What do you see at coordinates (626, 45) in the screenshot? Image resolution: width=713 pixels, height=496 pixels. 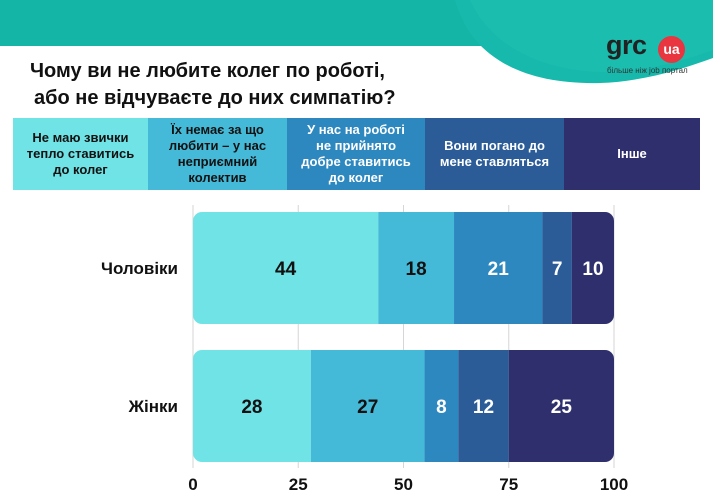 I see `logo-wordmark: grc` at bounding box center [626, 45].